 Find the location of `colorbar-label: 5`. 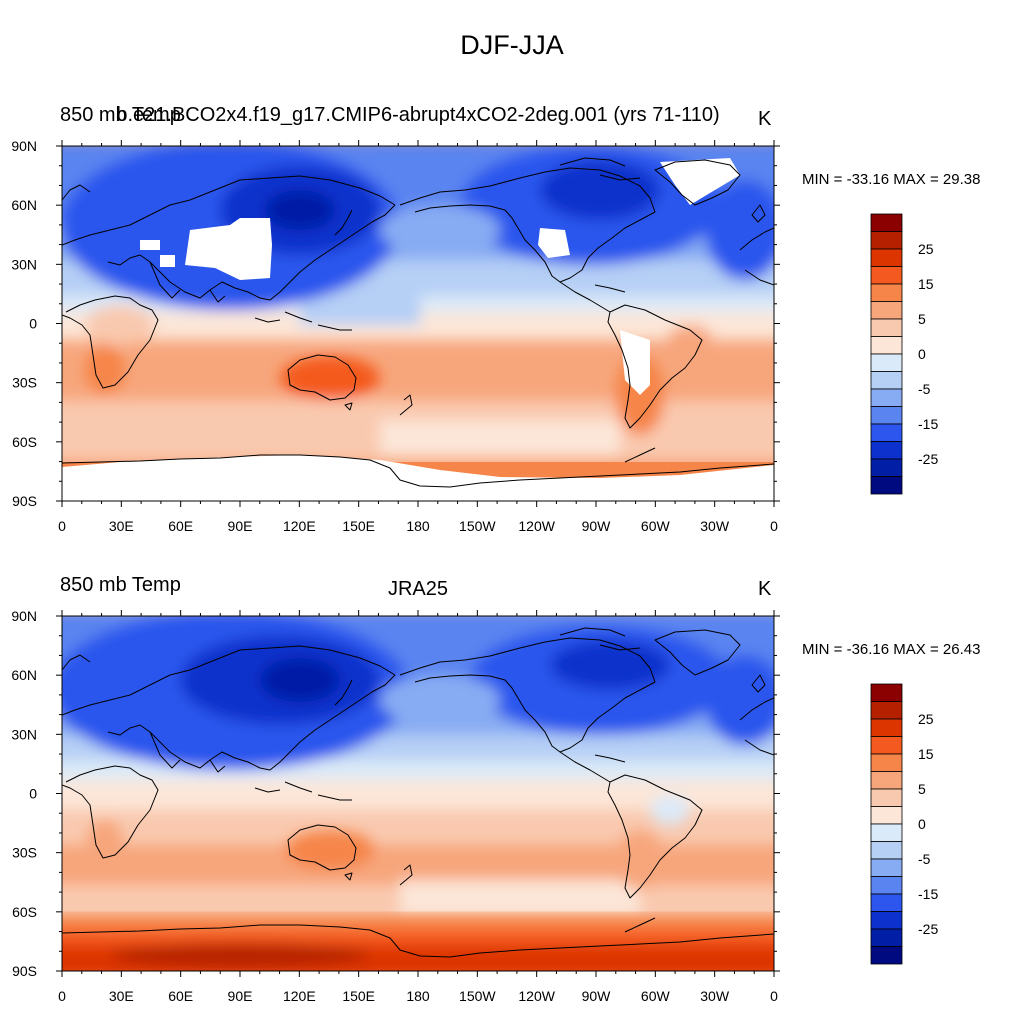

colorbar-label: 5 is located at coordinates (922, 789).